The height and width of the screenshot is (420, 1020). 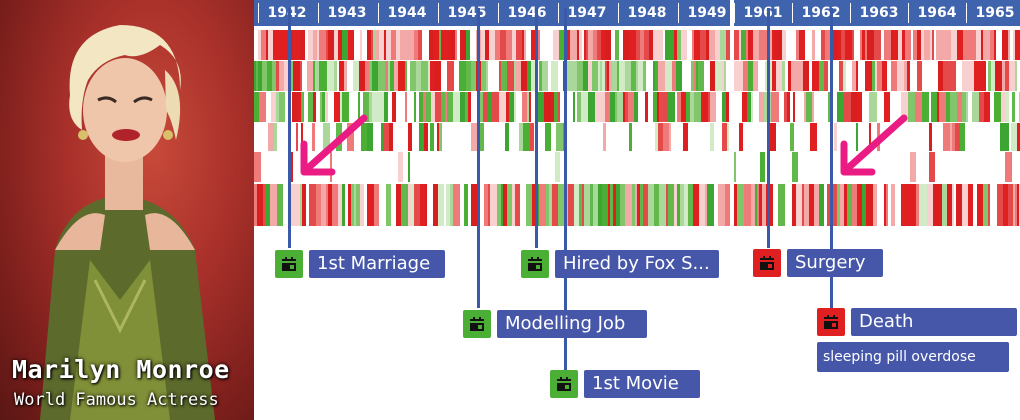 I want to click on event-1st-marriage: 1st Marriage, so click(x=360, y=264).